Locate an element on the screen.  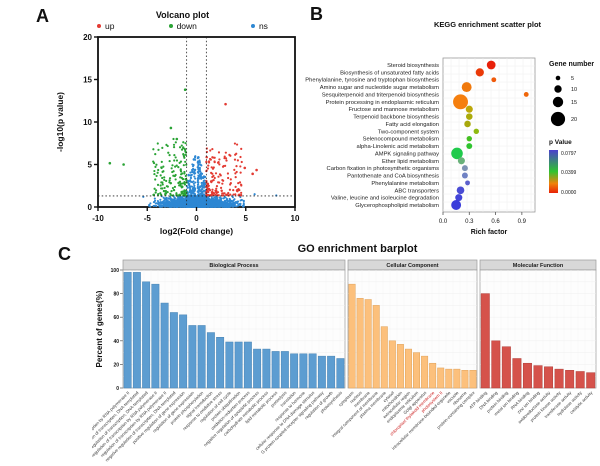
y-tick-label: 0 is located at coordinates (90, 207).